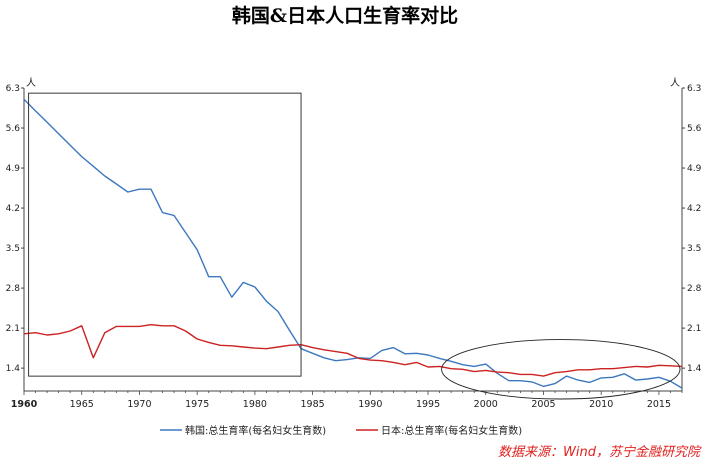 This screenshot has height=464, width=710. Describe the element at coordinates (13, 369) in the screenshot. I see `y-tick-label-left: 1.4` at that location.